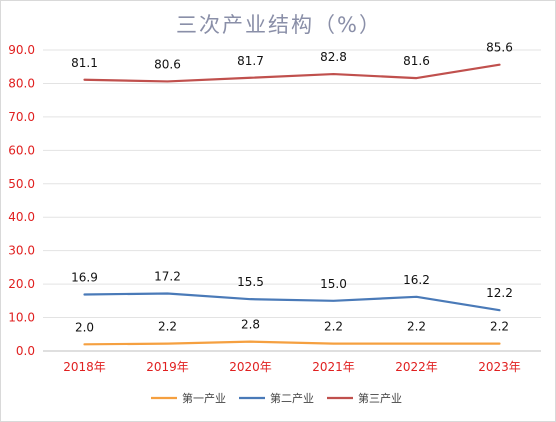 The height and width of the screenshot is (422, 556). Describe the element at coordinates (333, 57) in the screenshot. I see `data-label: 82.8` at that location.